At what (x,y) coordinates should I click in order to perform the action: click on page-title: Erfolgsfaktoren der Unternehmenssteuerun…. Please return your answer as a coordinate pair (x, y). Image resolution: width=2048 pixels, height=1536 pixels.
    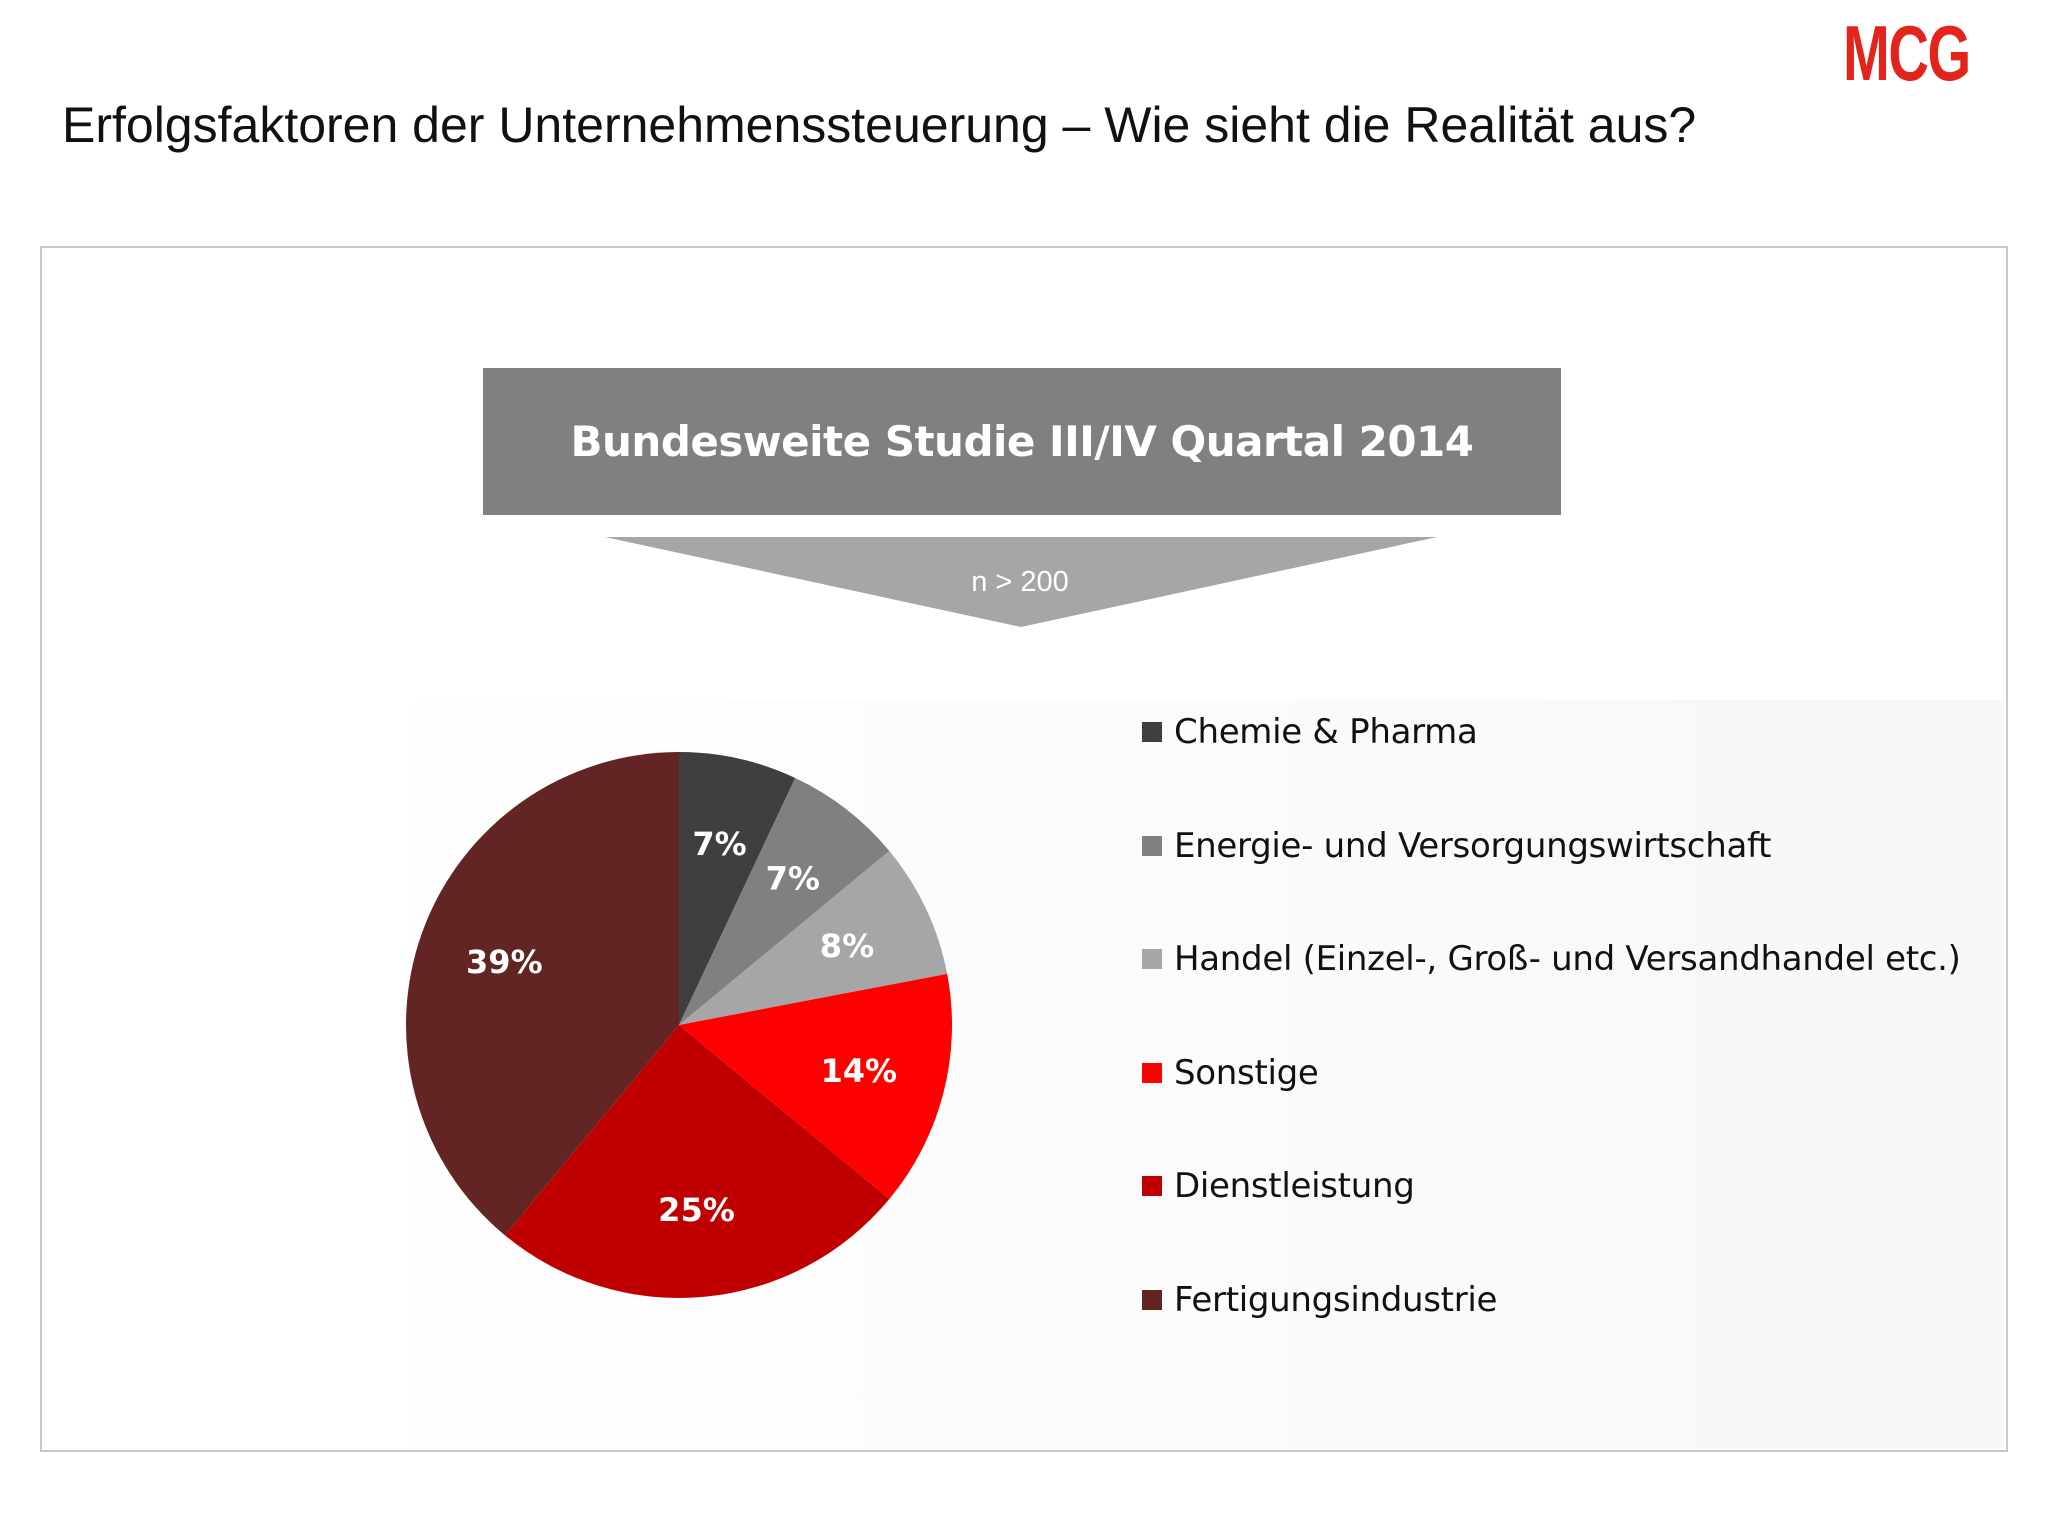
    Looking at the image, I should click on (879, 125).